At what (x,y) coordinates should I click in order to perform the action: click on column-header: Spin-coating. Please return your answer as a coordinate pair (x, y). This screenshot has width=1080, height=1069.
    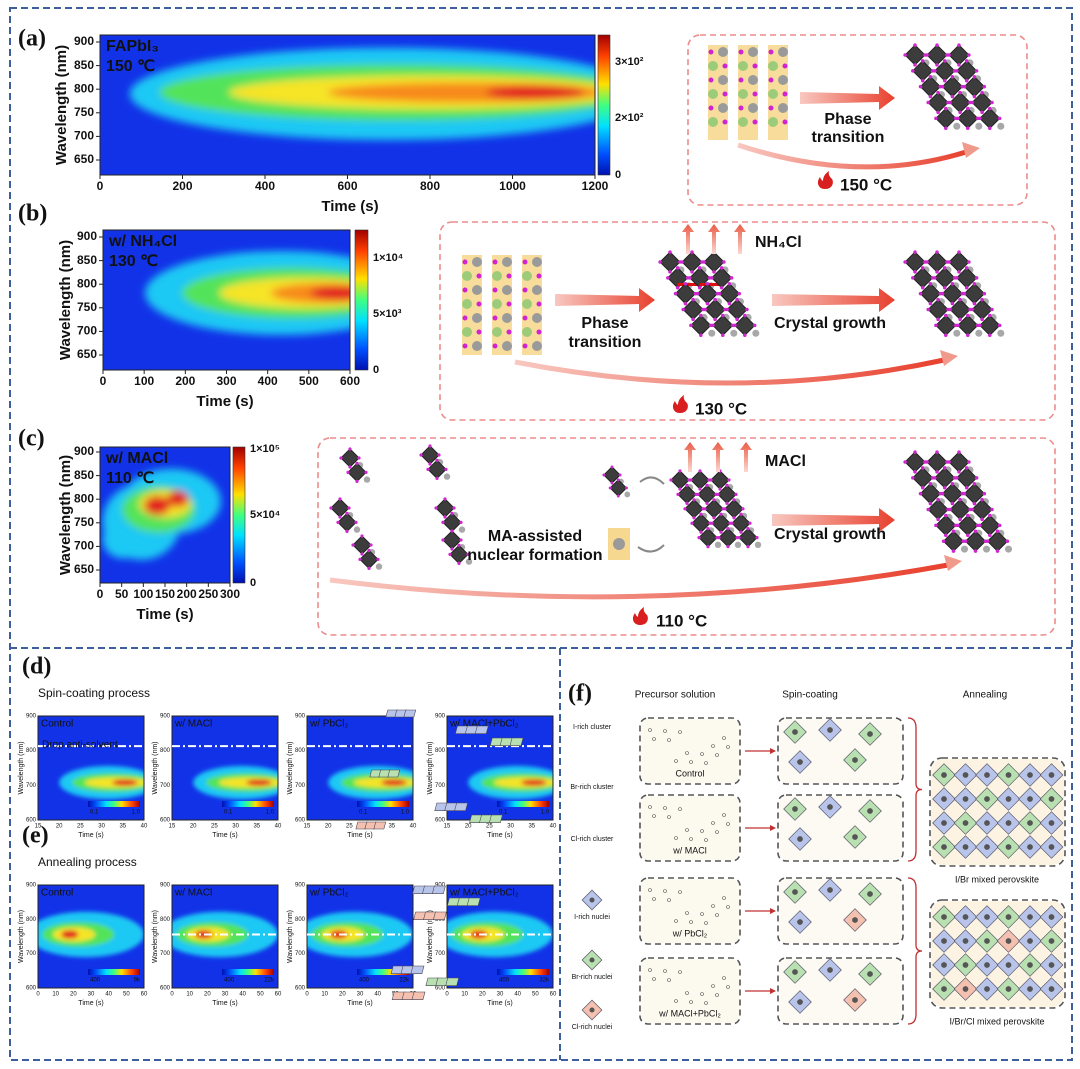
    Looking at the image, I should click on (810, 695).